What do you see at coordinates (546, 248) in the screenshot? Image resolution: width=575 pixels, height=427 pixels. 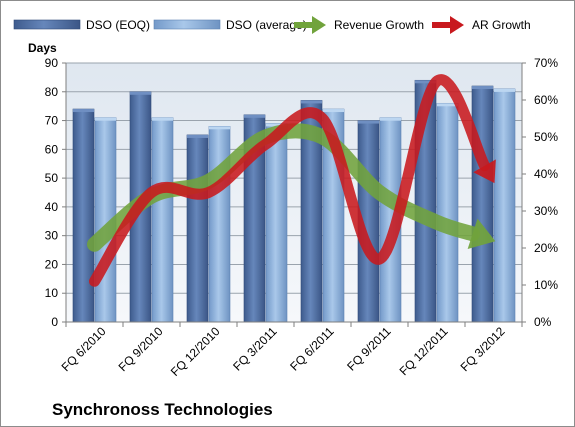 I see `y2-tick-label: 20%` at bounding box center [546, 248].